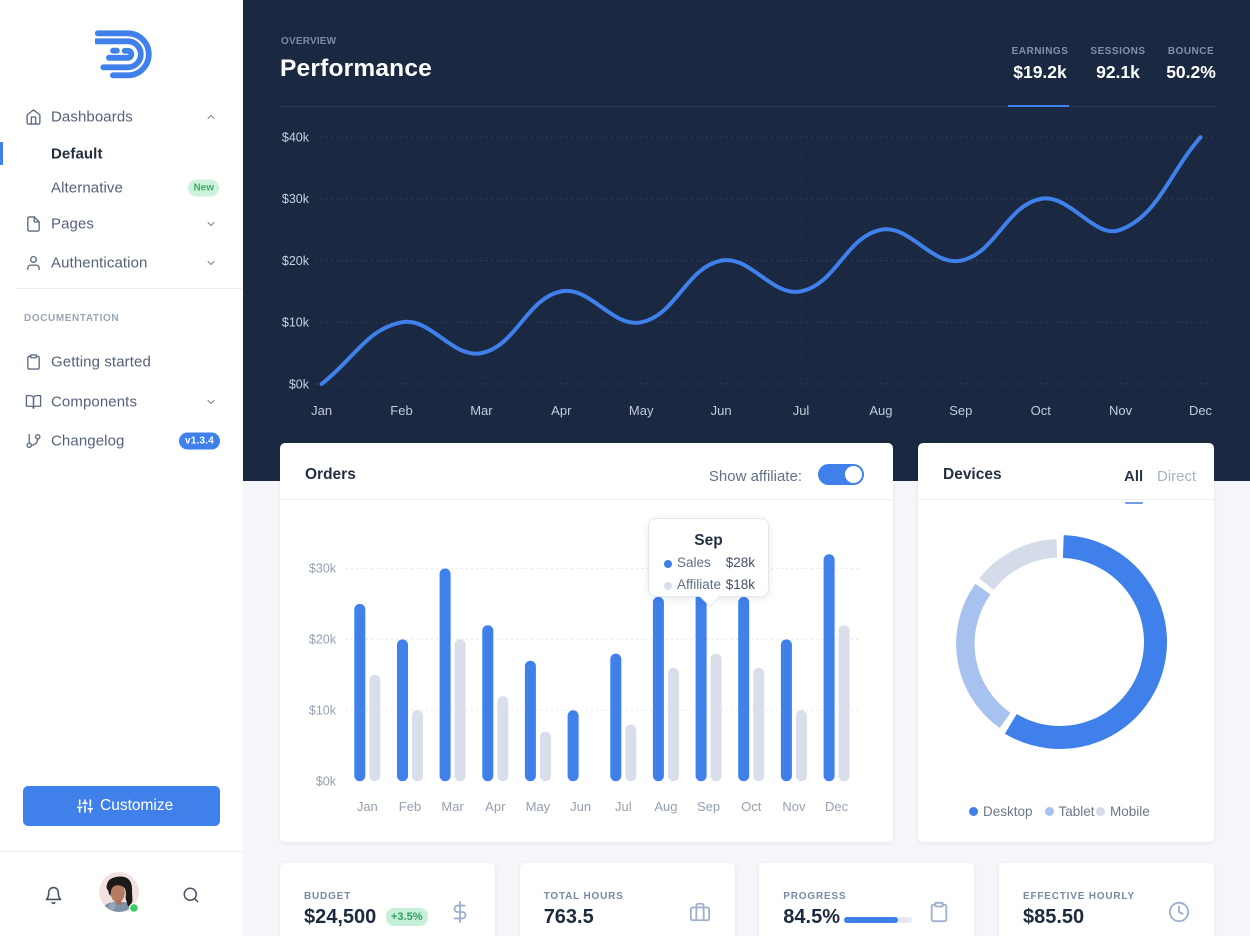 The image size is (1250, 936). What do you see at coordinates (296, 138) in the screenshot?
I see `svg-text: $40k` at bounding box center [296, 138].